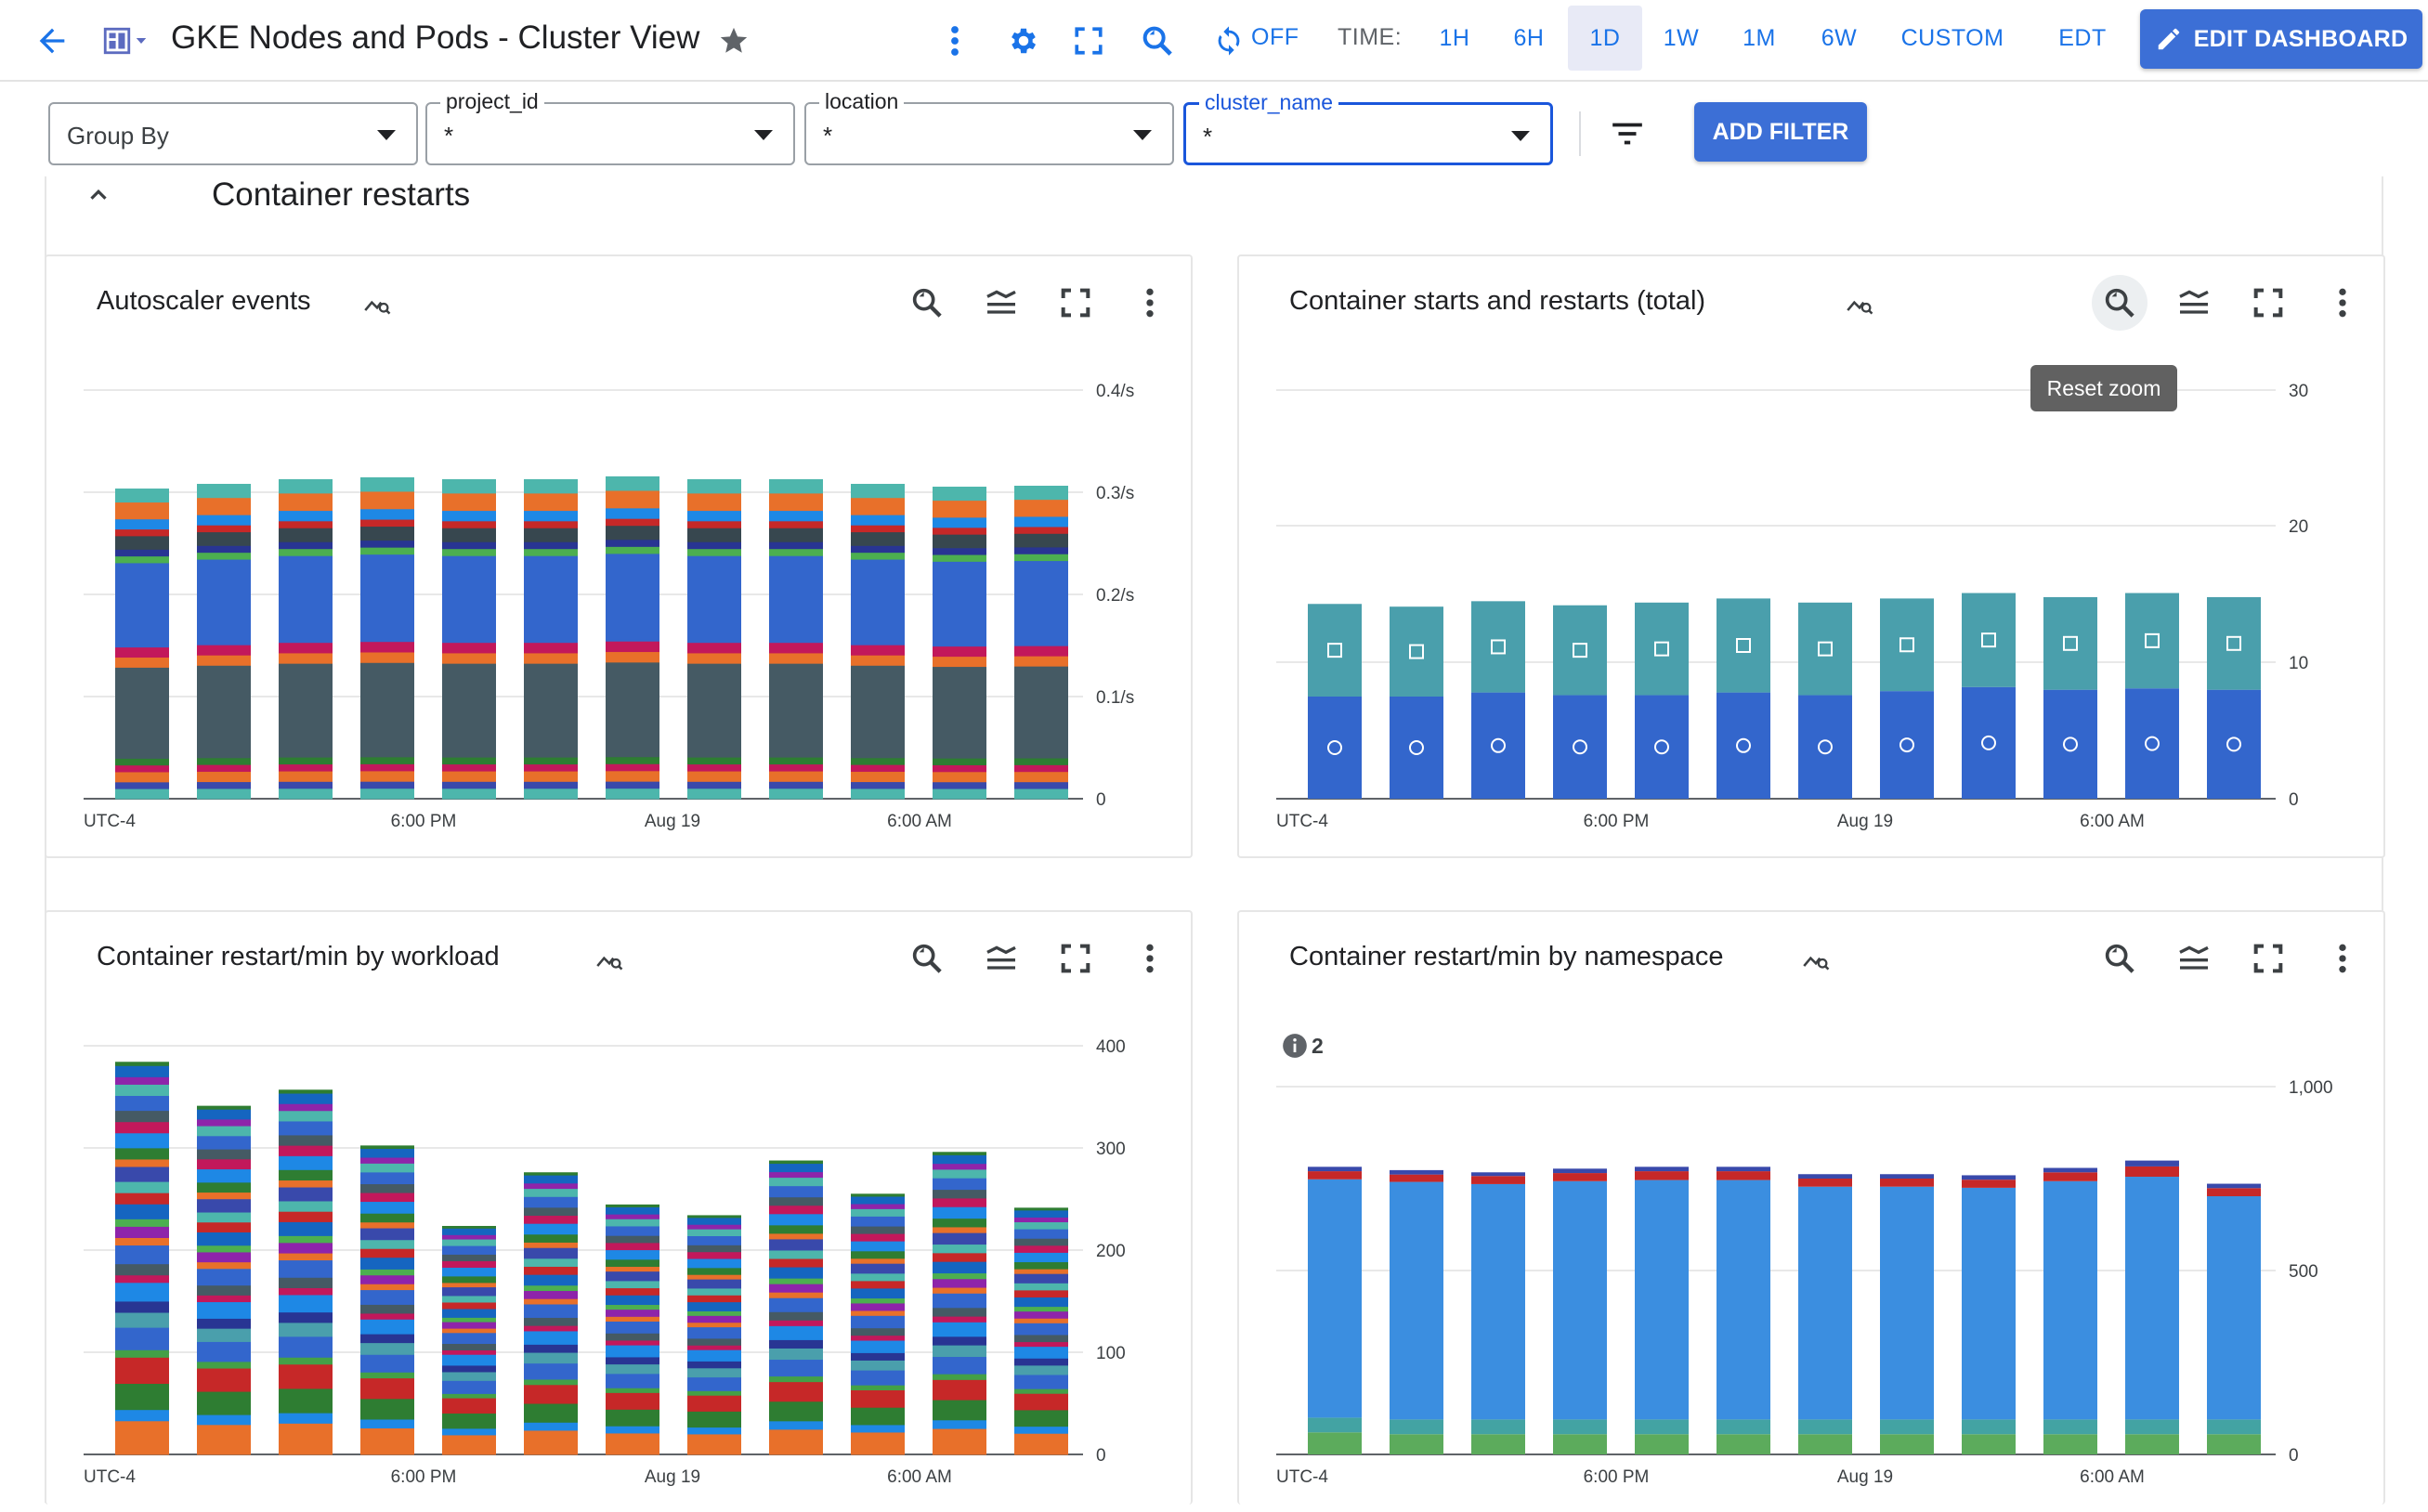 The height and width of the screenshot is (1512, 2428). I want to click on timezone-selector: EDT, so click(2082, 37).